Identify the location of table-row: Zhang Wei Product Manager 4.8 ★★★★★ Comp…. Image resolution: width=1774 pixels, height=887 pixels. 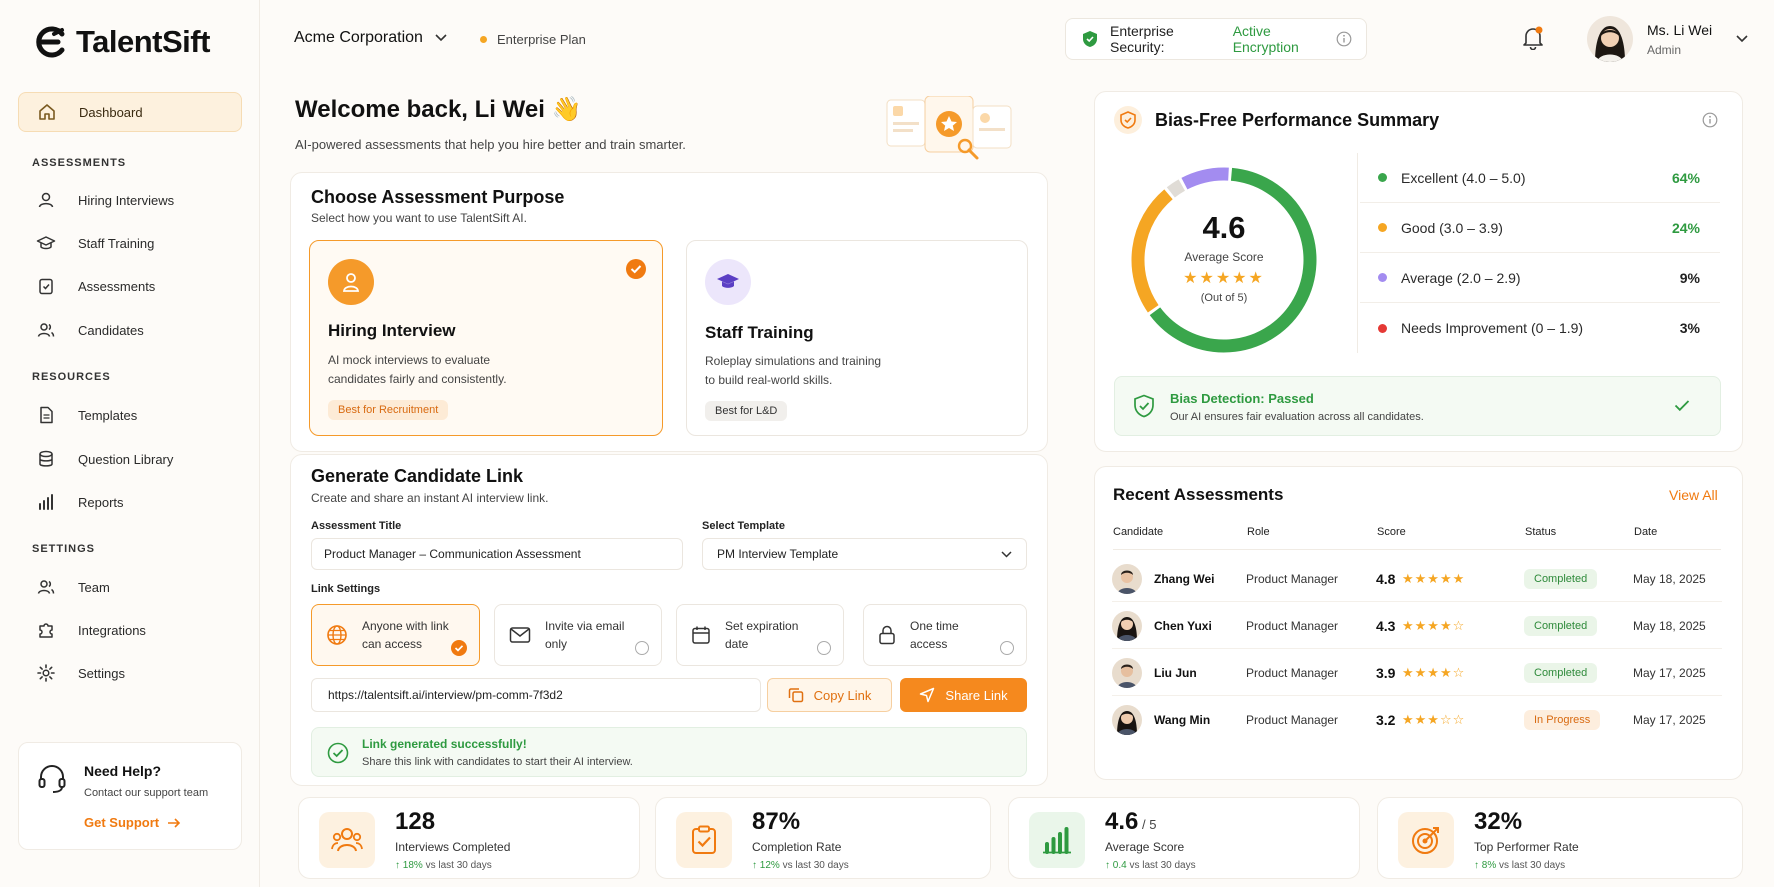
(1417, 579).